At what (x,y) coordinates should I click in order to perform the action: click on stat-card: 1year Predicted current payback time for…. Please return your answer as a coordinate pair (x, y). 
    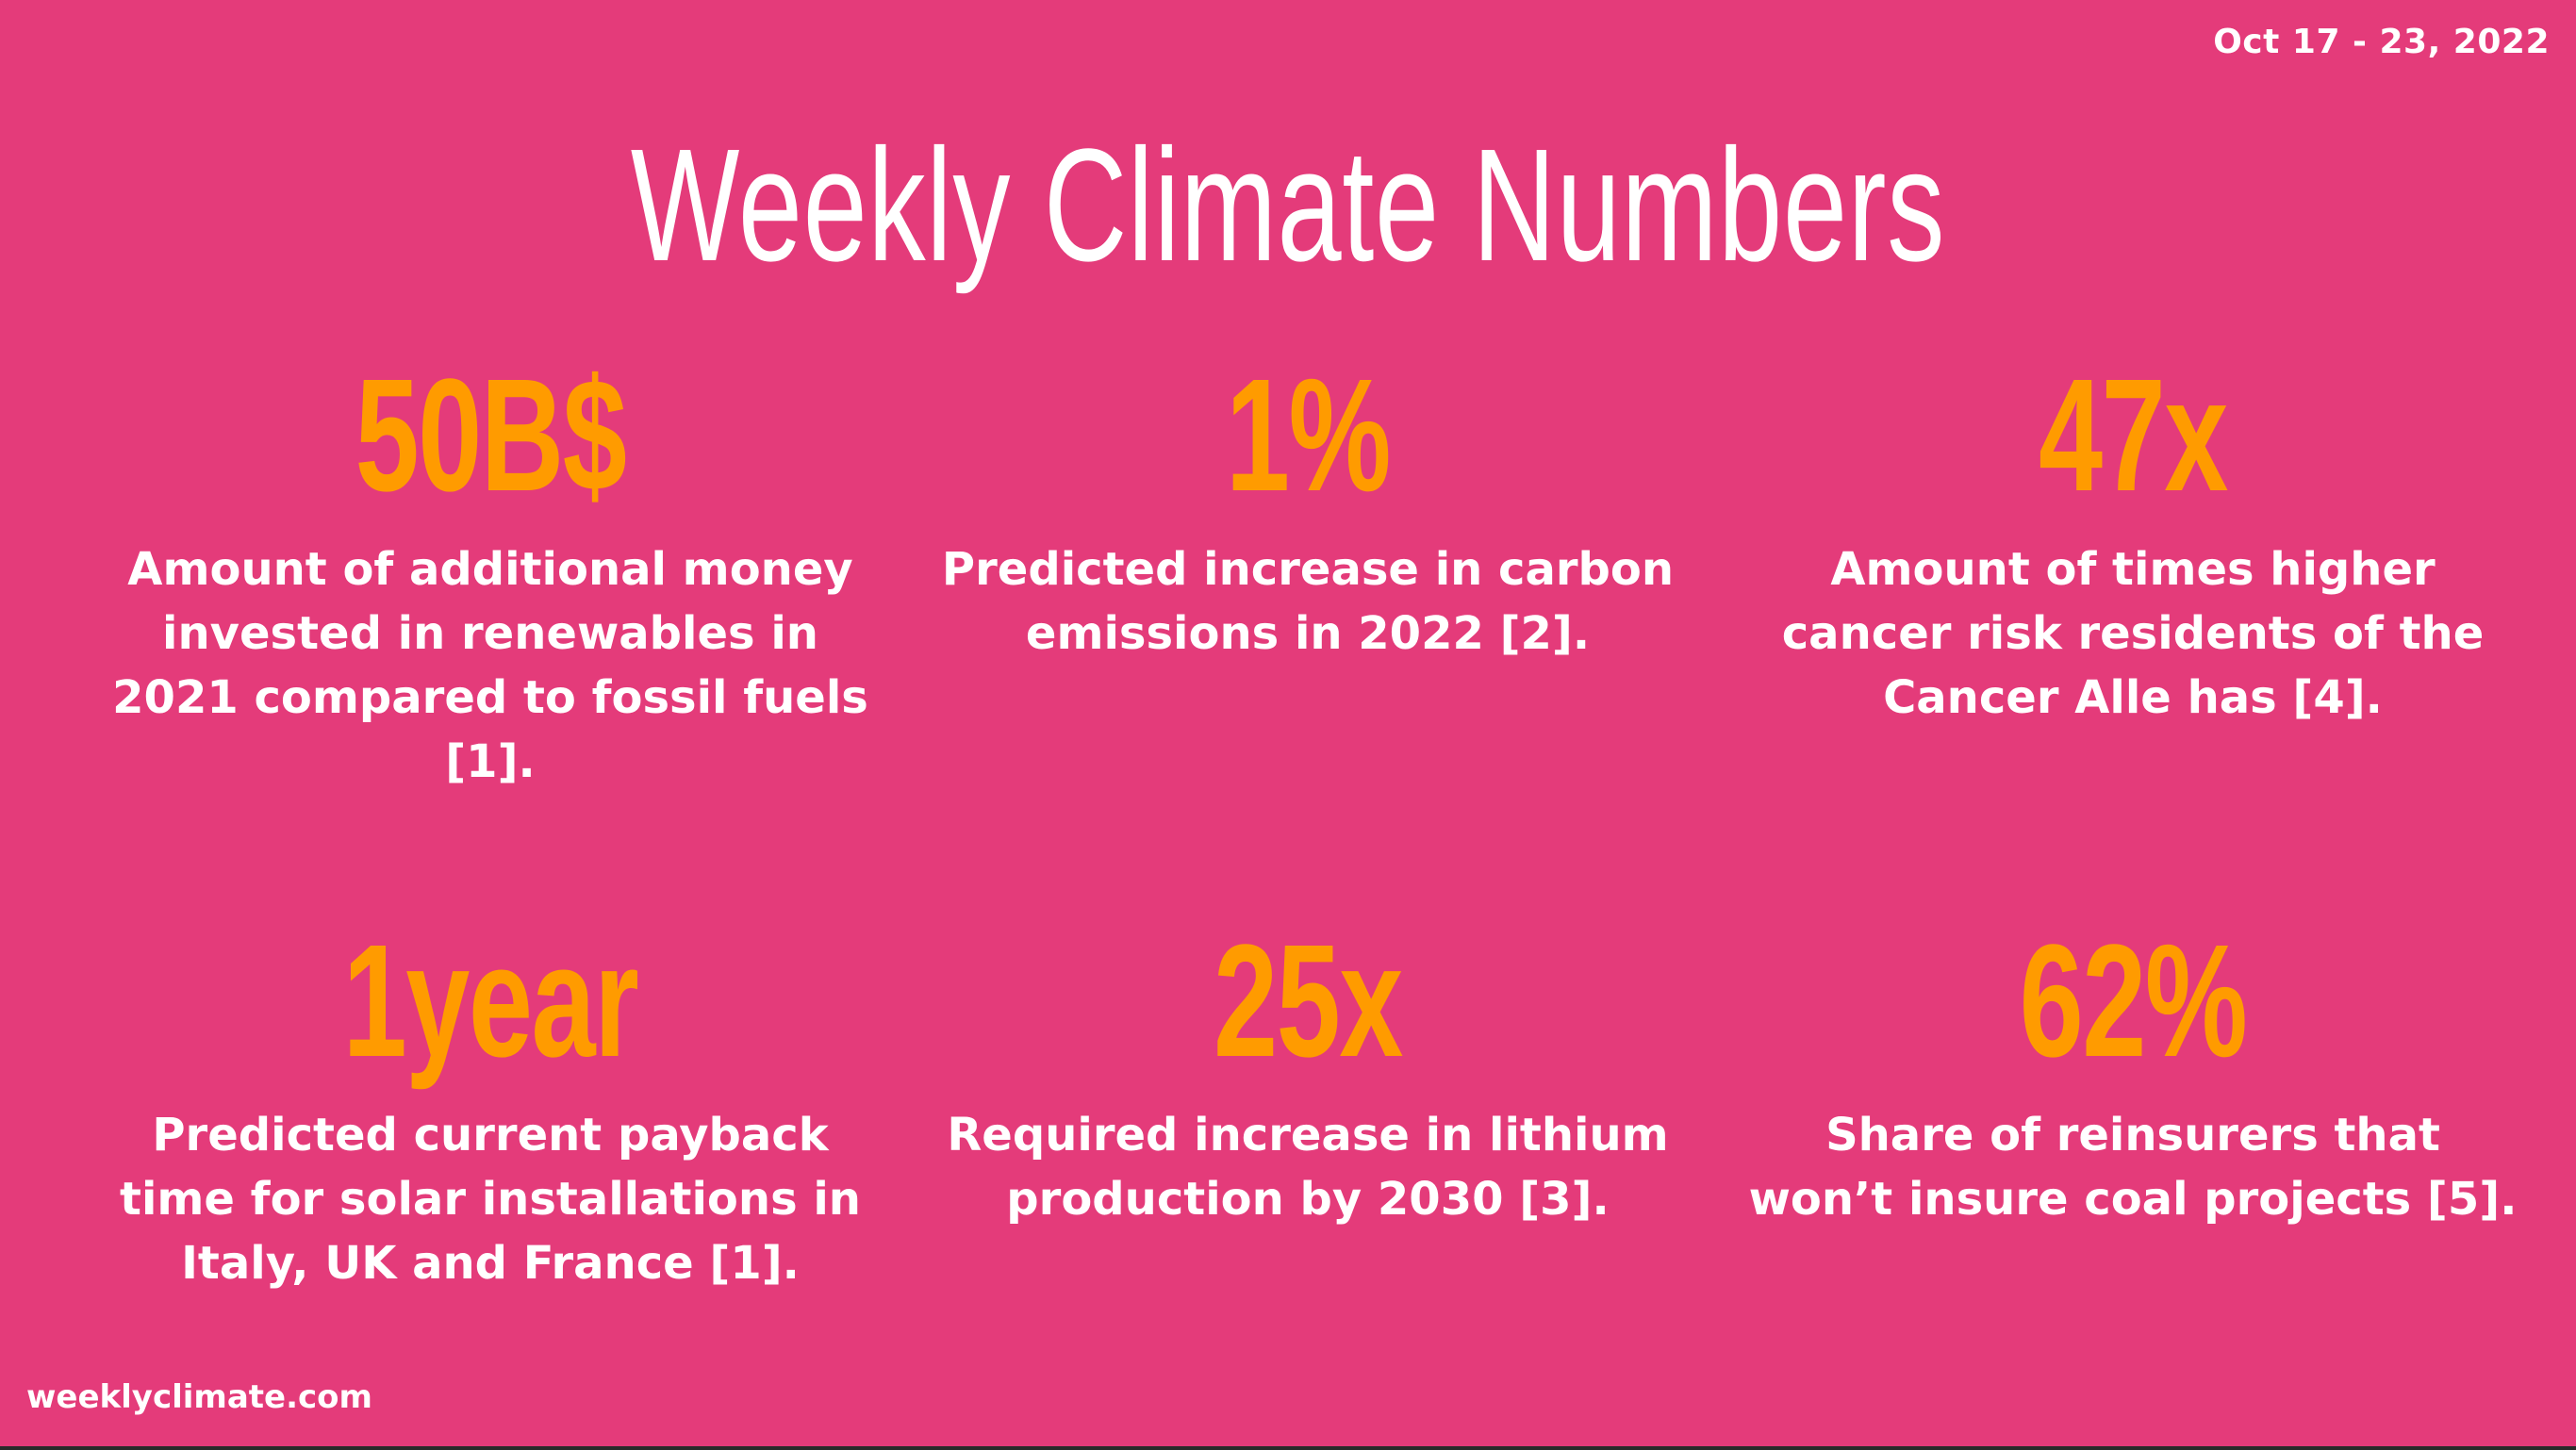
    Looking at the image, I should click on (490, 1105).